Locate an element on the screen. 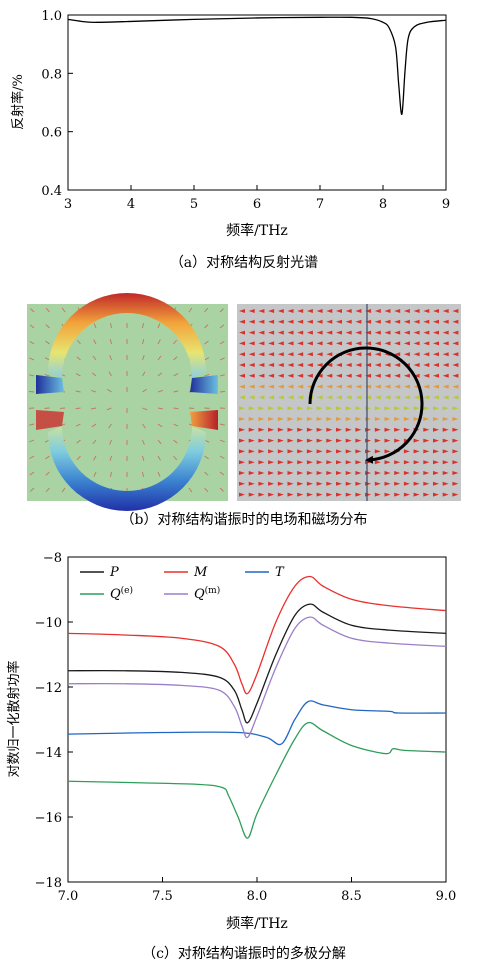 The width and height of the screenshot is (489, 968). reflectance-line is located at coordinates (257, 65).